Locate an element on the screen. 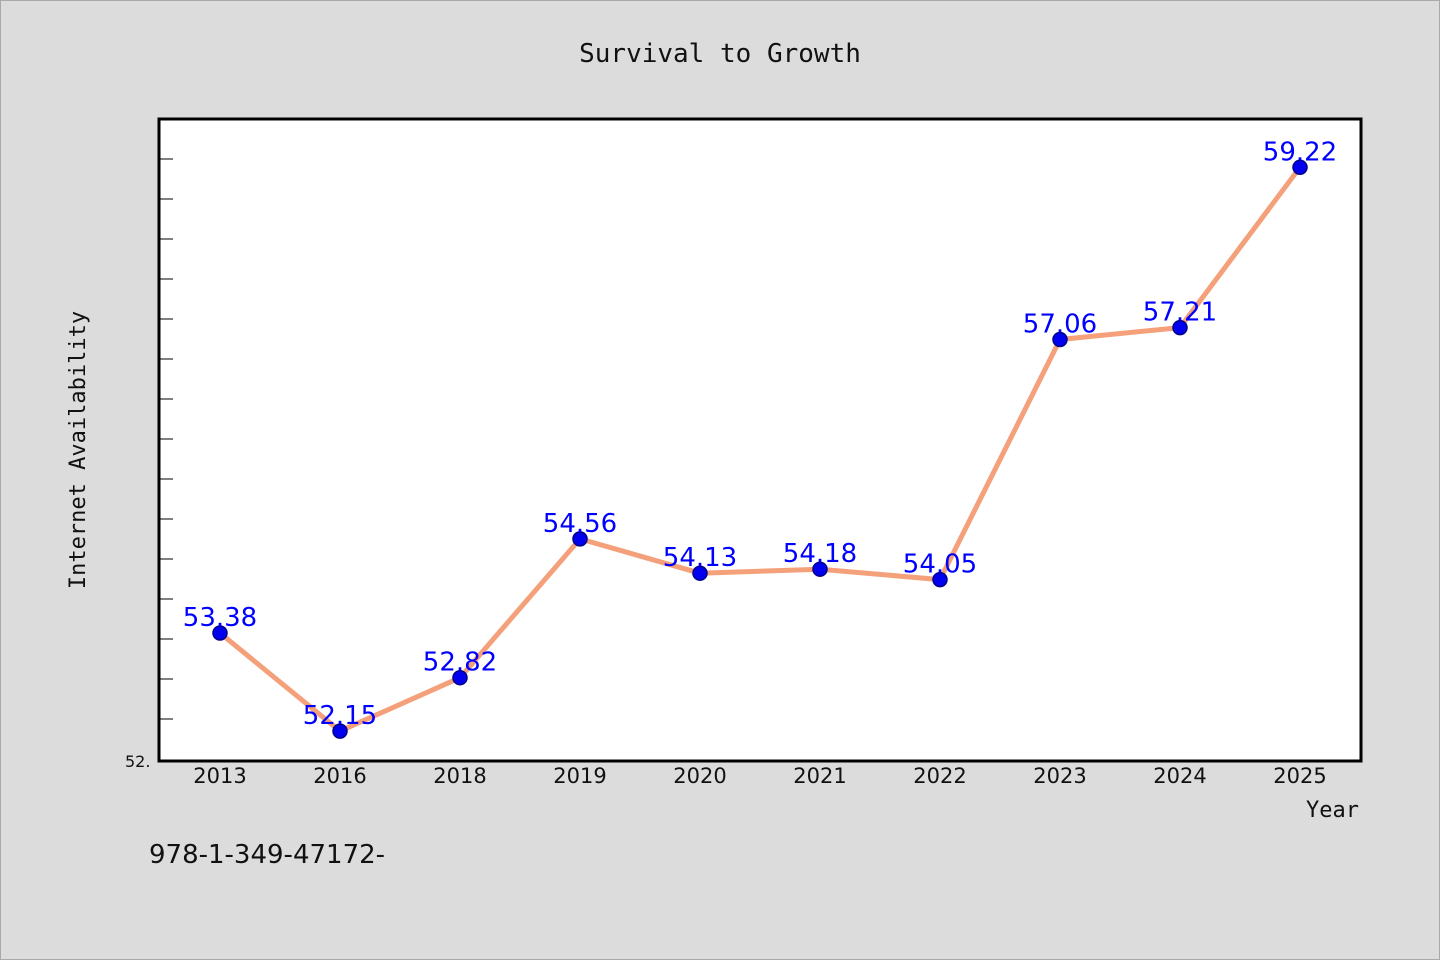  x-tick-label: 2020 is located at coordinates (699, 776).